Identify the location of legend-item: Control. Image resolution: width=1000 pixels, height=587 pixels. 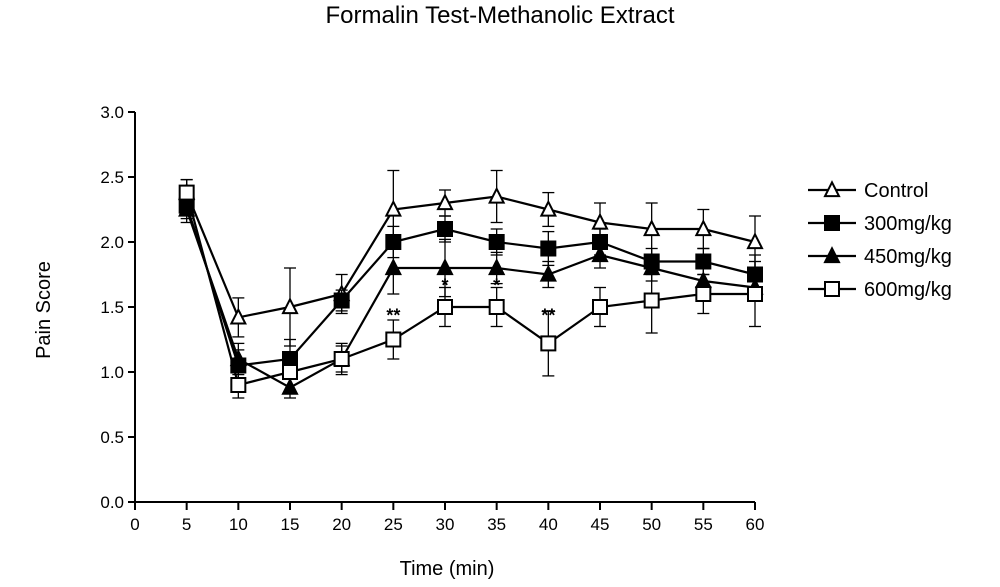
(868, 191).